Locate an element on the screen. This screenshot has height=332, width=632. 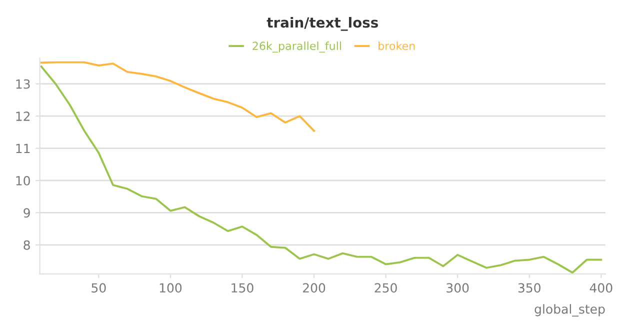
x-tick-label: 200 is located at coordinates (314, 288).